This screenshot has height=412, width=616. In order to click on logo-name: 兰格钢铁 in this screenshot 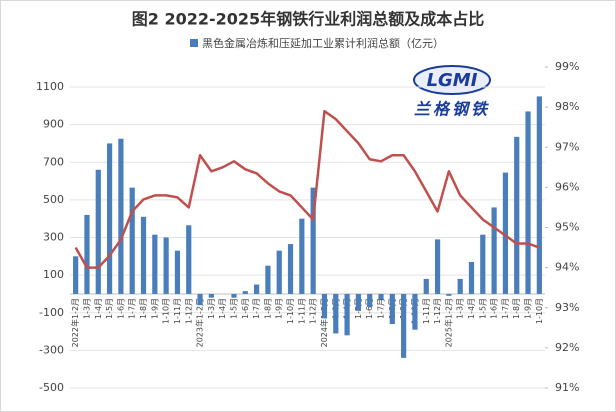, I will do `click(452, 109)`.